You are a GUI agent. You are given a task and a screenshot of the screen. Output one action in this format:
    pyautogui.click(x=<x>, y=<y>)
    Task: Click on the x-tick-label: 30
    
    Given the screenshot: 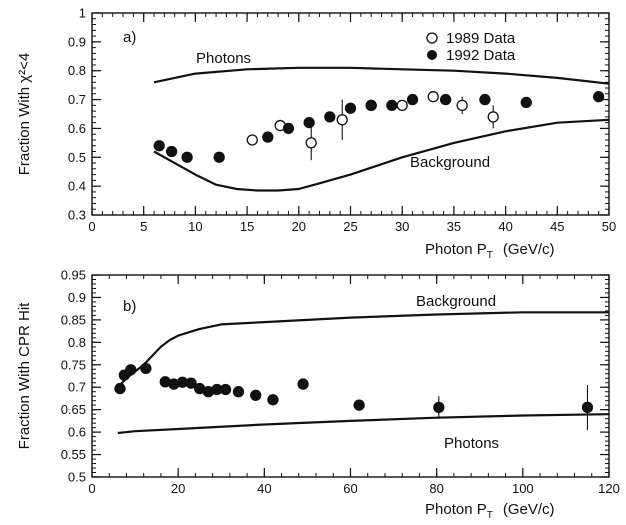 What is the action you would take?
    pyautogui.click(x=402, y=226)
    